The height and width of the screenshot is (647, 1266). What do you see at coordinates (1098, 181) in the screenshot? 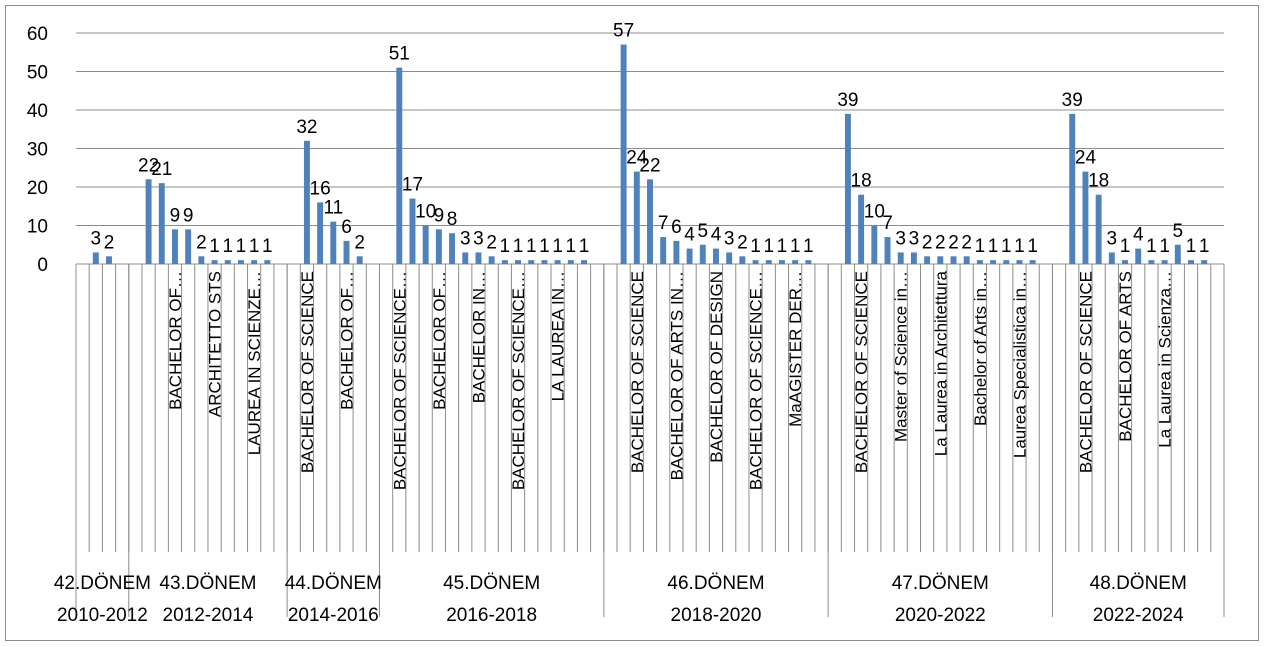
I see `data-label: 18` at bounding box center [1098, 181].